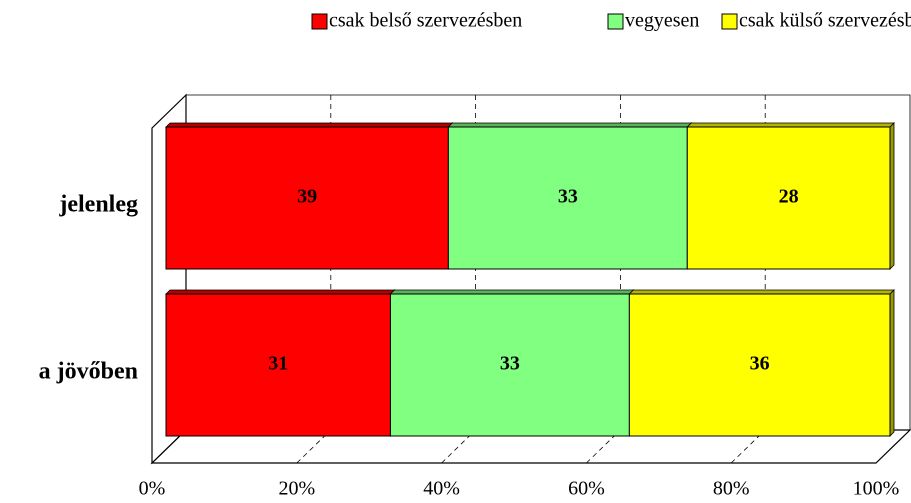 The image size is (911, 503). What do you see at coordinates (441, 489) in the screenshot?
I see `x-tick-label: 40%` at bounding box center [441, 489].